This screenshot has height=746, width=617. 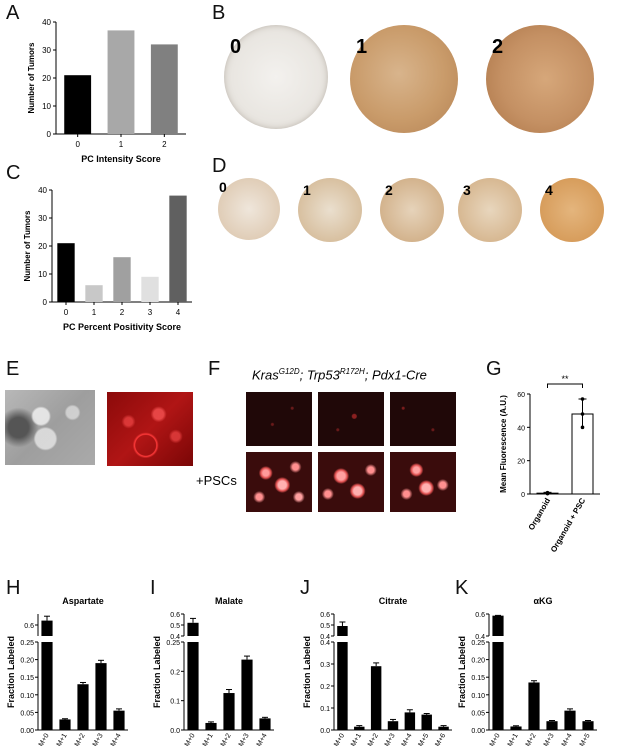 What do you see at coordinates (542, 601) in the screenshot?
I see `chart-title: αKG` at bounding box center [542, 601].